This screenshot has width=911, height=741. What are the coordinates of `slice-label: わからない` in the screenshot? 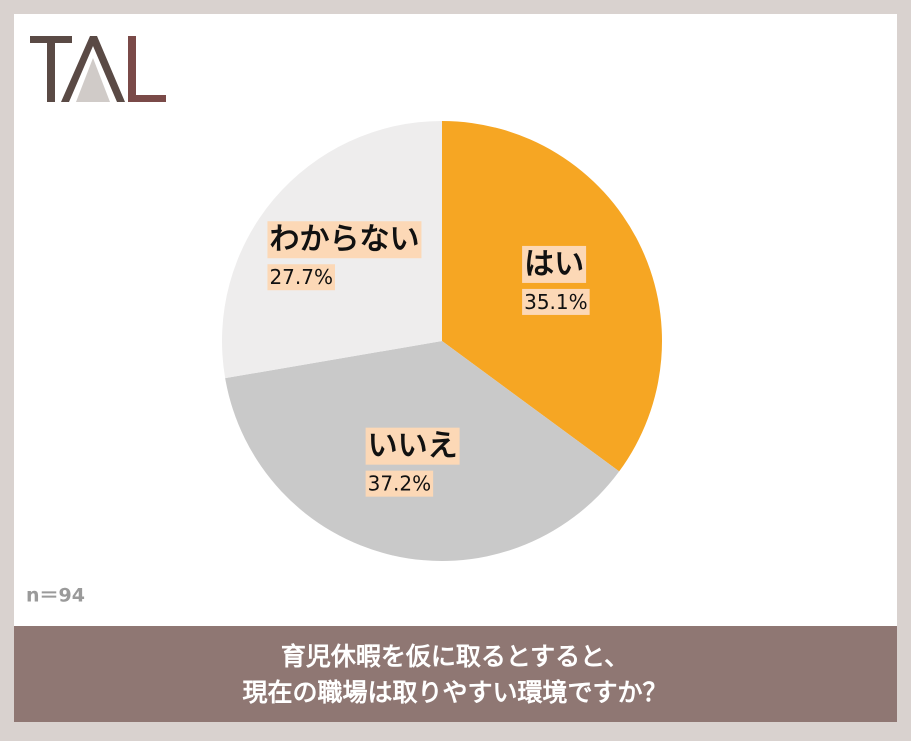 It's located at (344, 239).